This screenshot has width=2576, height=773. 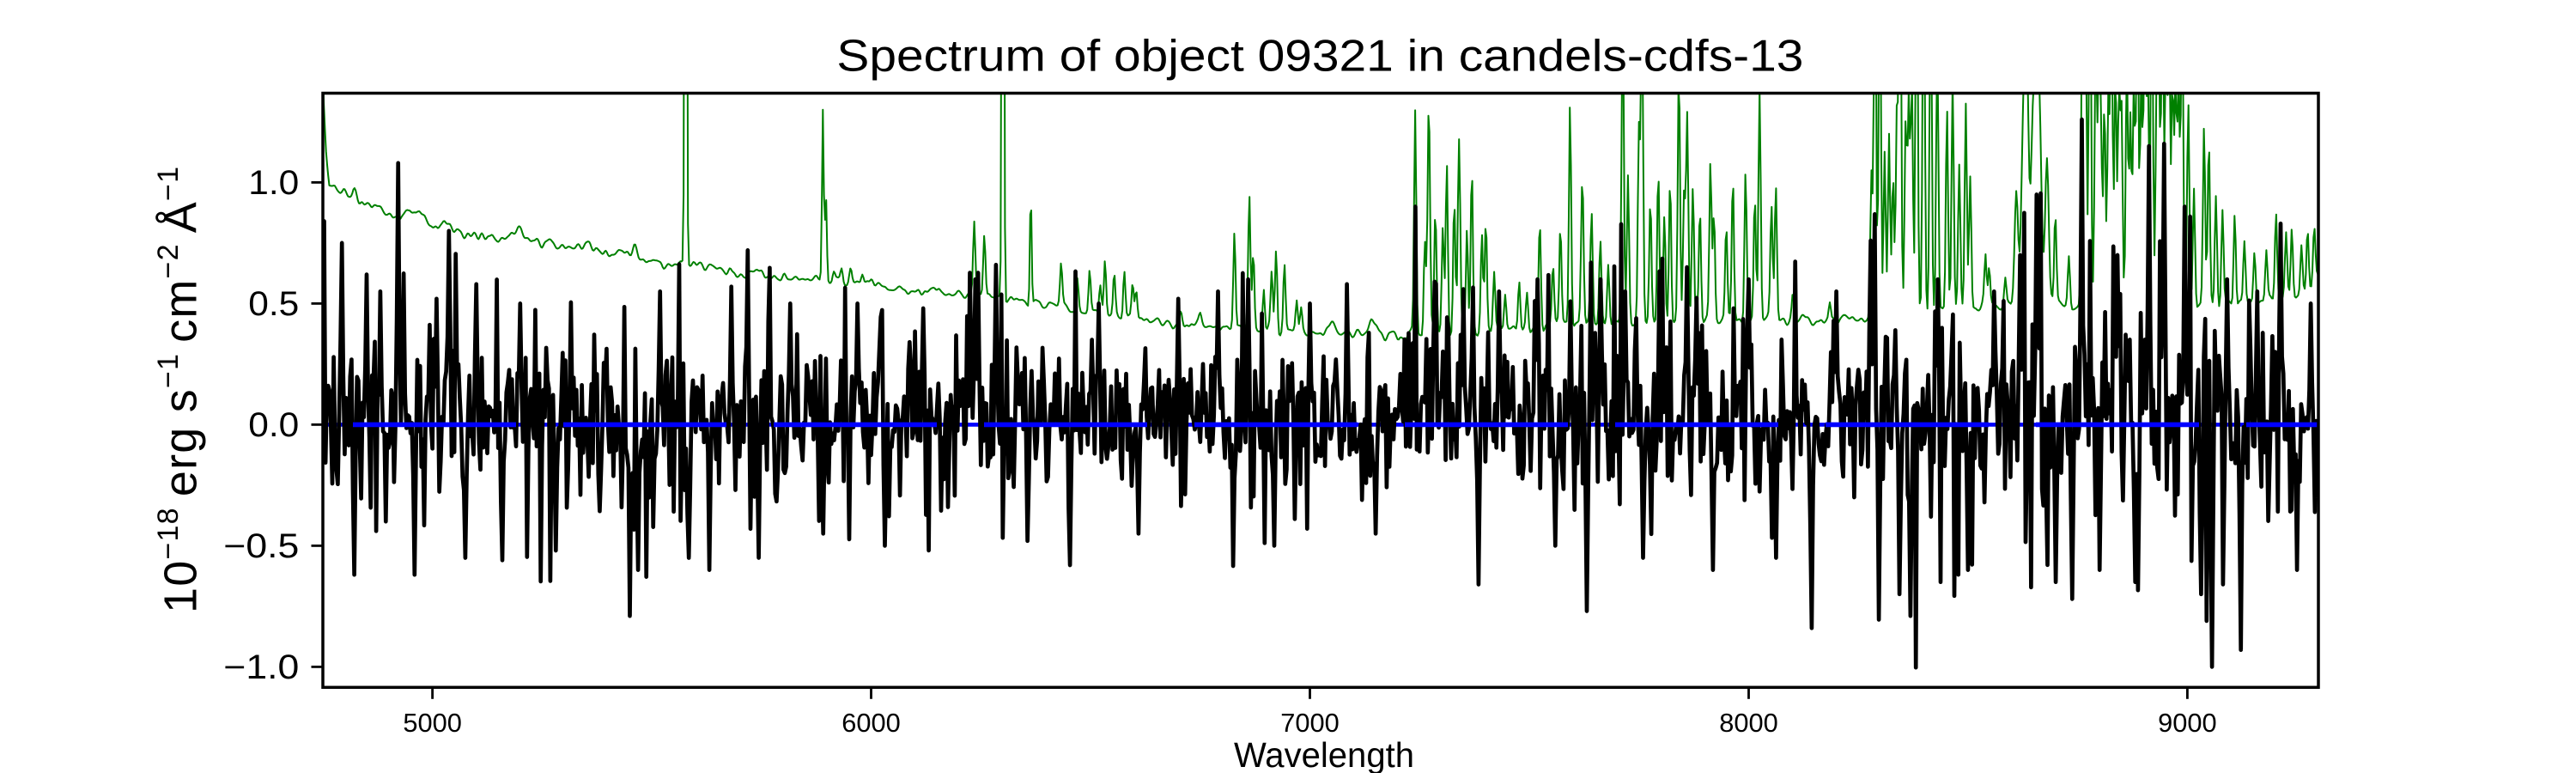 I want to click on svg-text: 0.0, so click(x=273, y=425).